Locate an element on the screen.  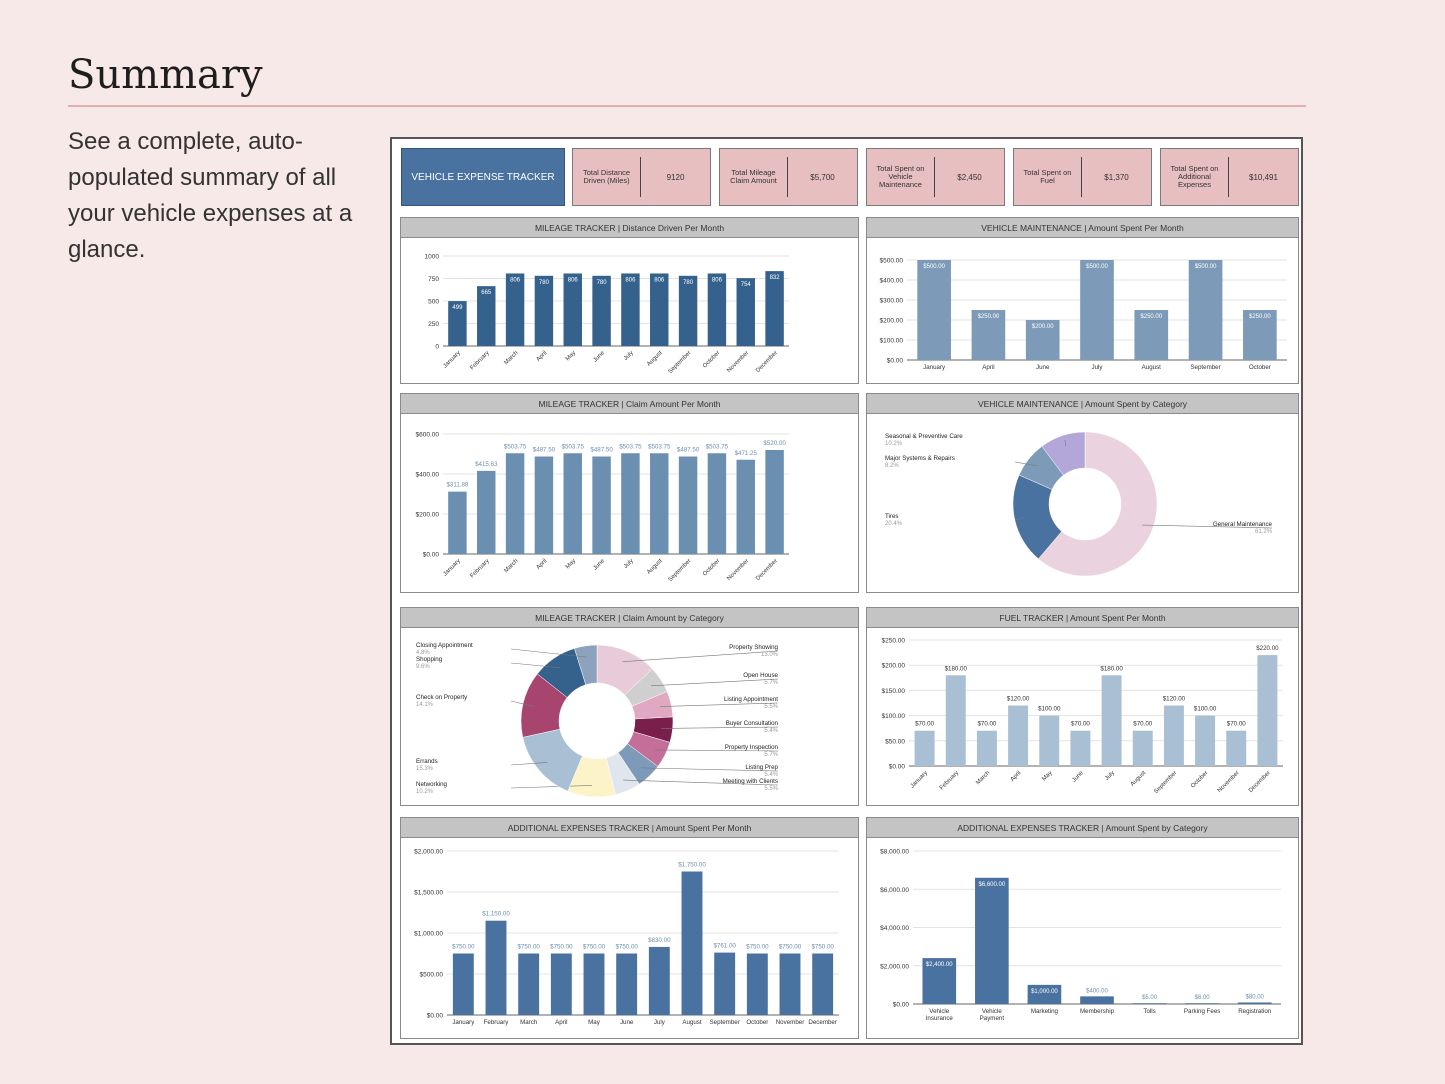
slice-label: Shopping is located at coordinates (429, 659).